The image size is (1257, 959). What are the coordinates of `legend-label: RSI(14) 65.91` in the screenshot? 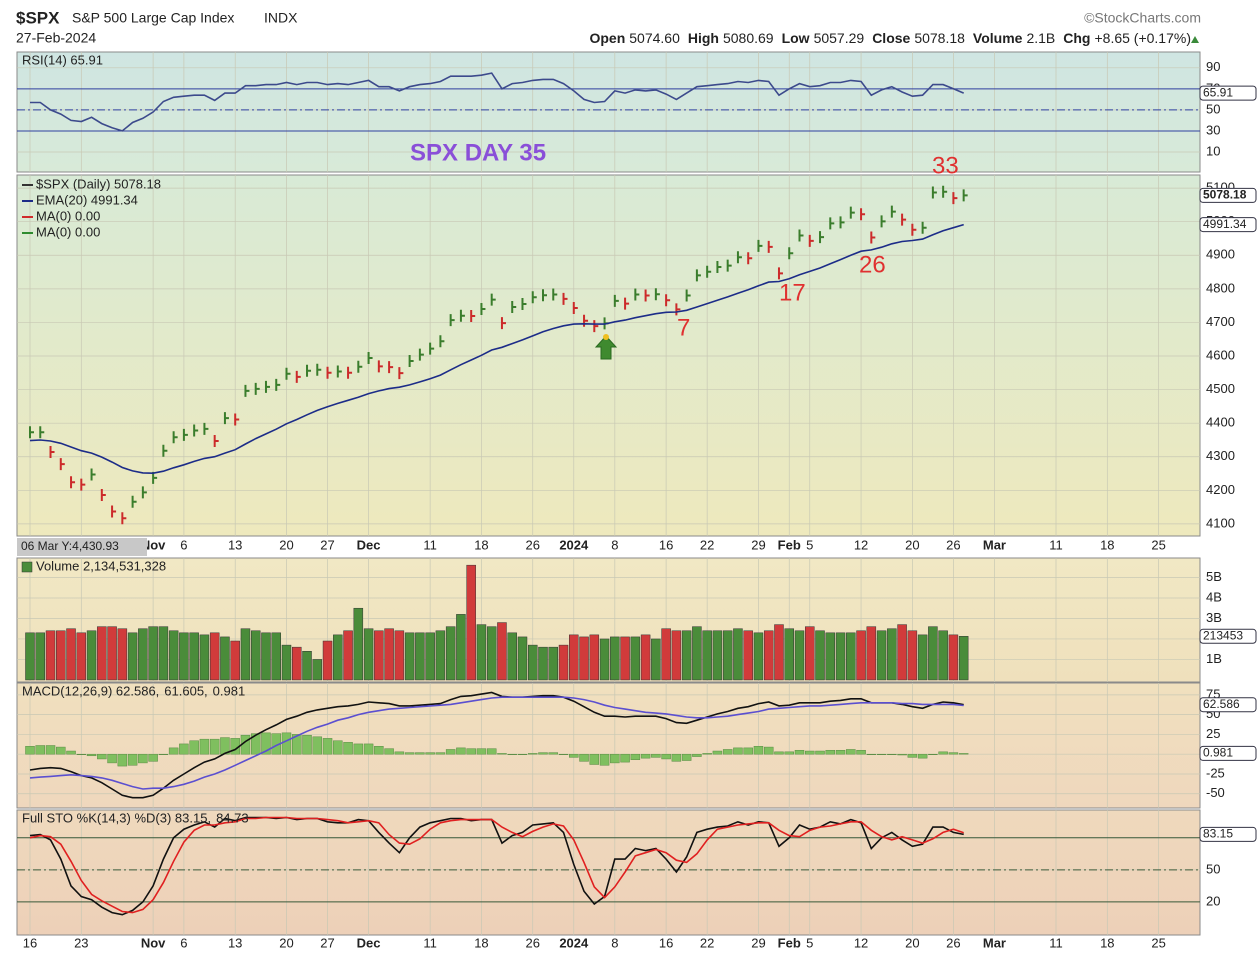 It's located at (62, 59).